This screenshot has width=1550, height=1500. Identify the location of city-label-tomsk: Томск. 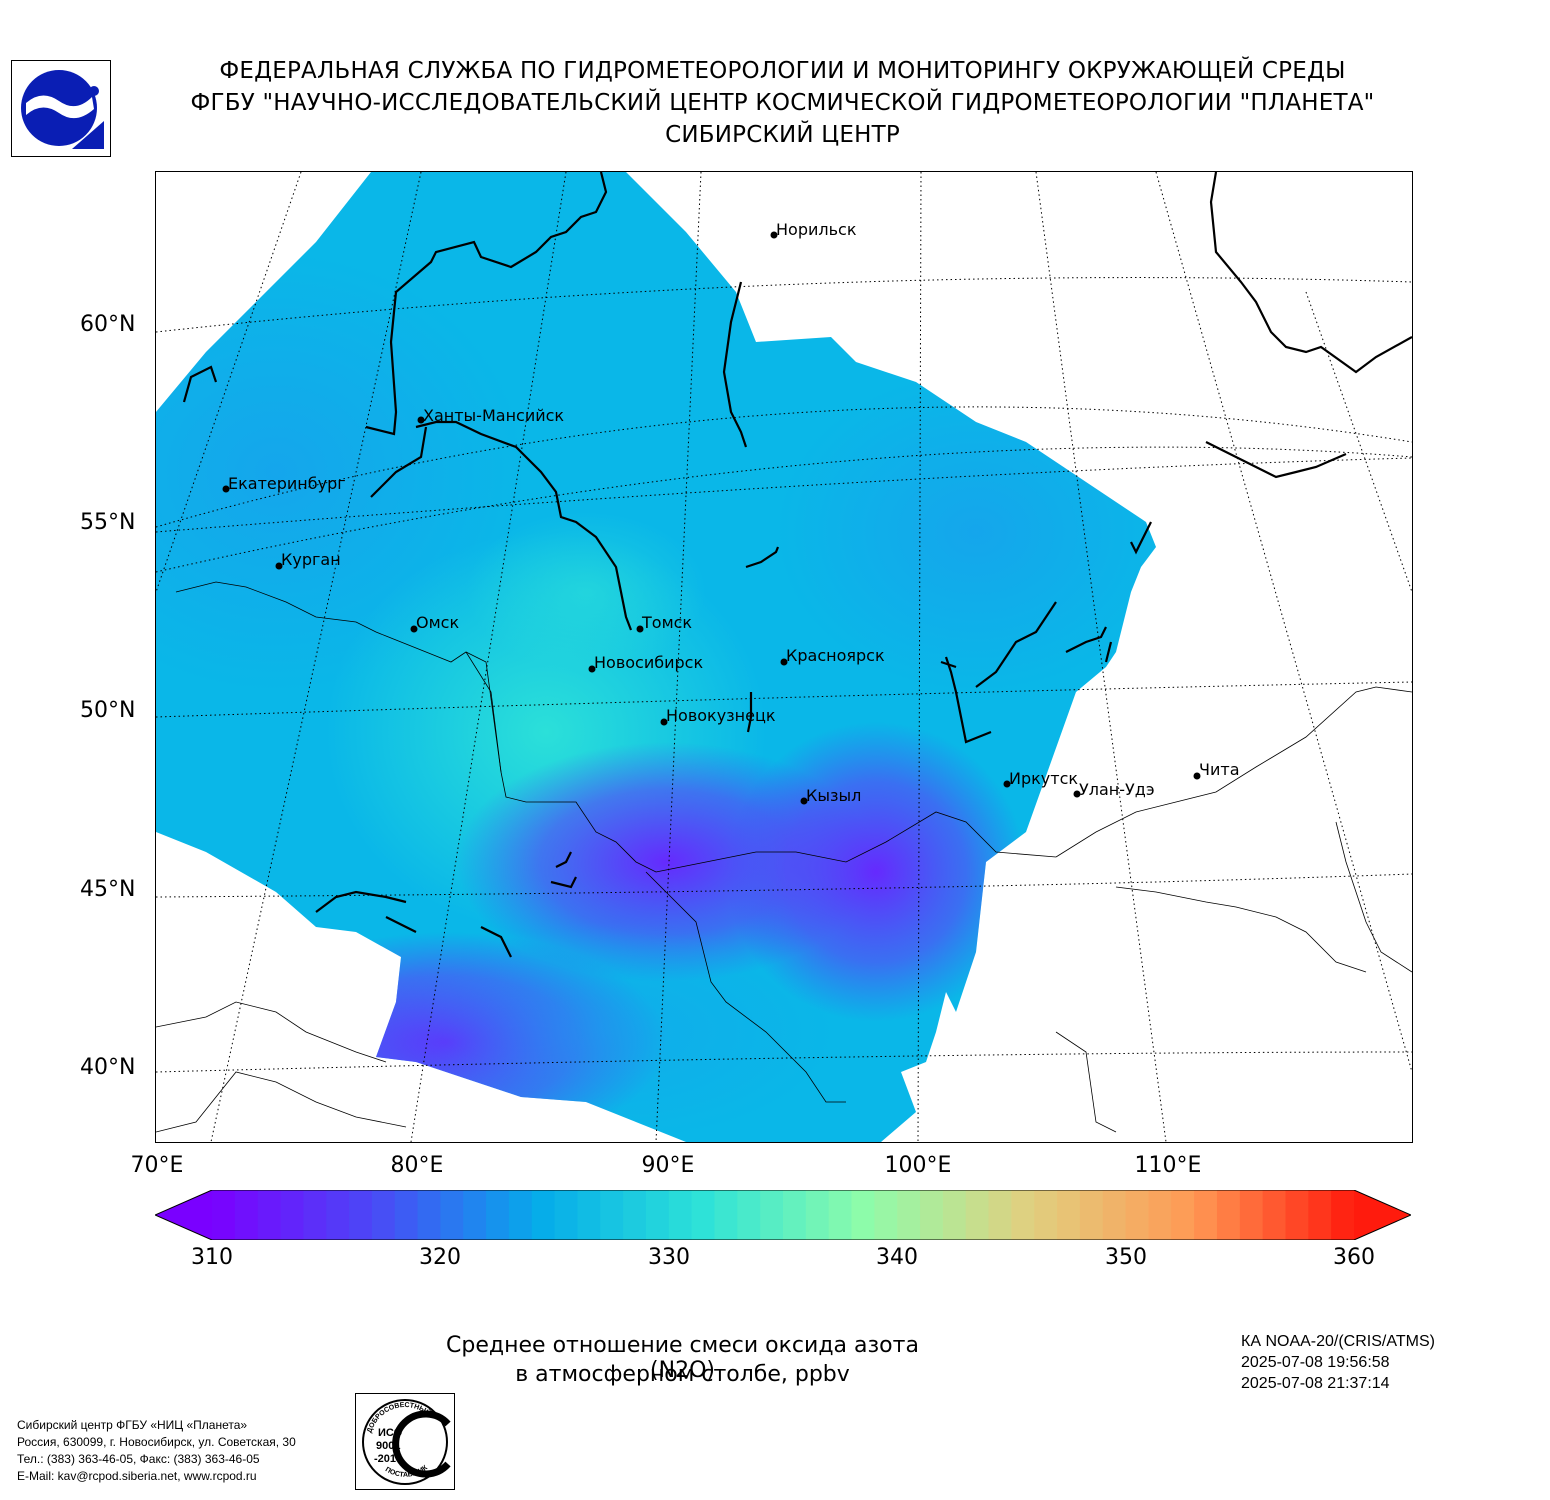
(666, 622).